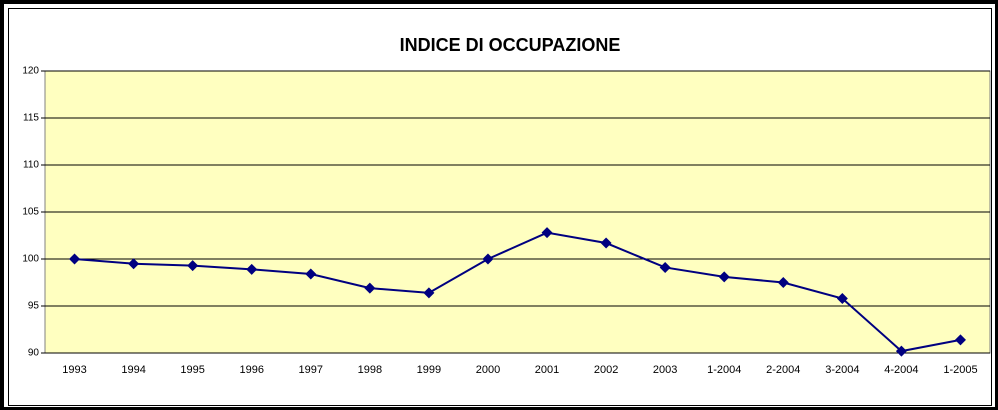  What do you see at coordinates (133, 370) in the screenshot?
I see `x-tick-label: 1994` at bounding box center [133, 370].